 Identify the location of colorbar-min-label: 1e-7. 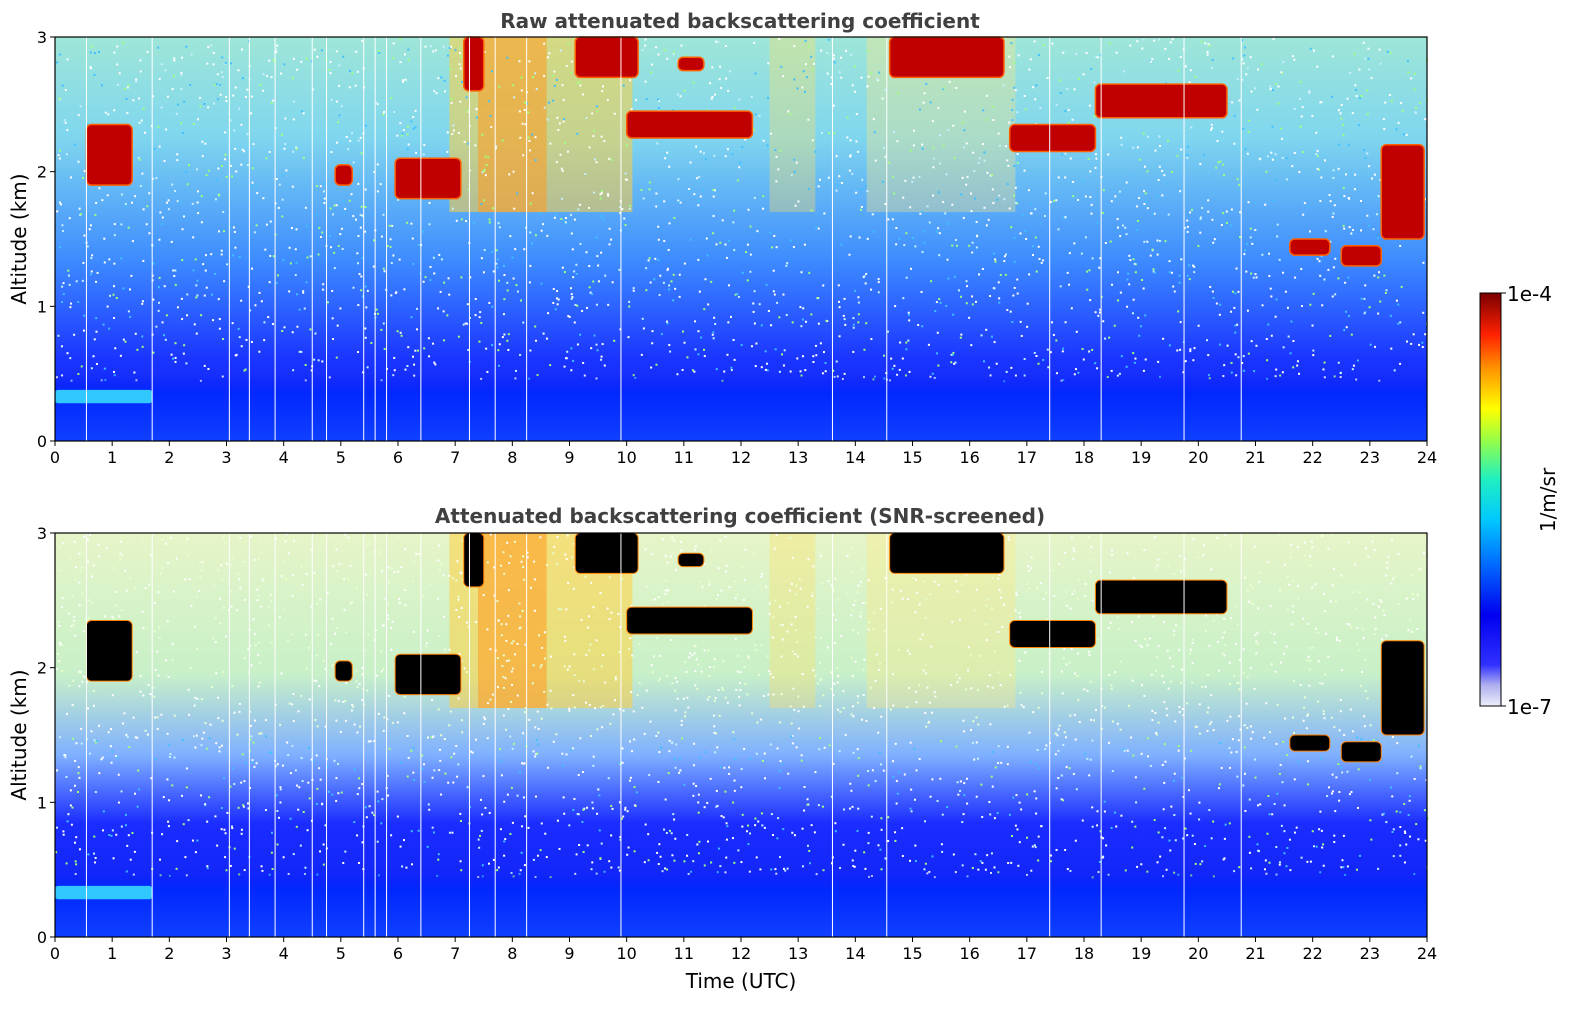
(1529, 707).